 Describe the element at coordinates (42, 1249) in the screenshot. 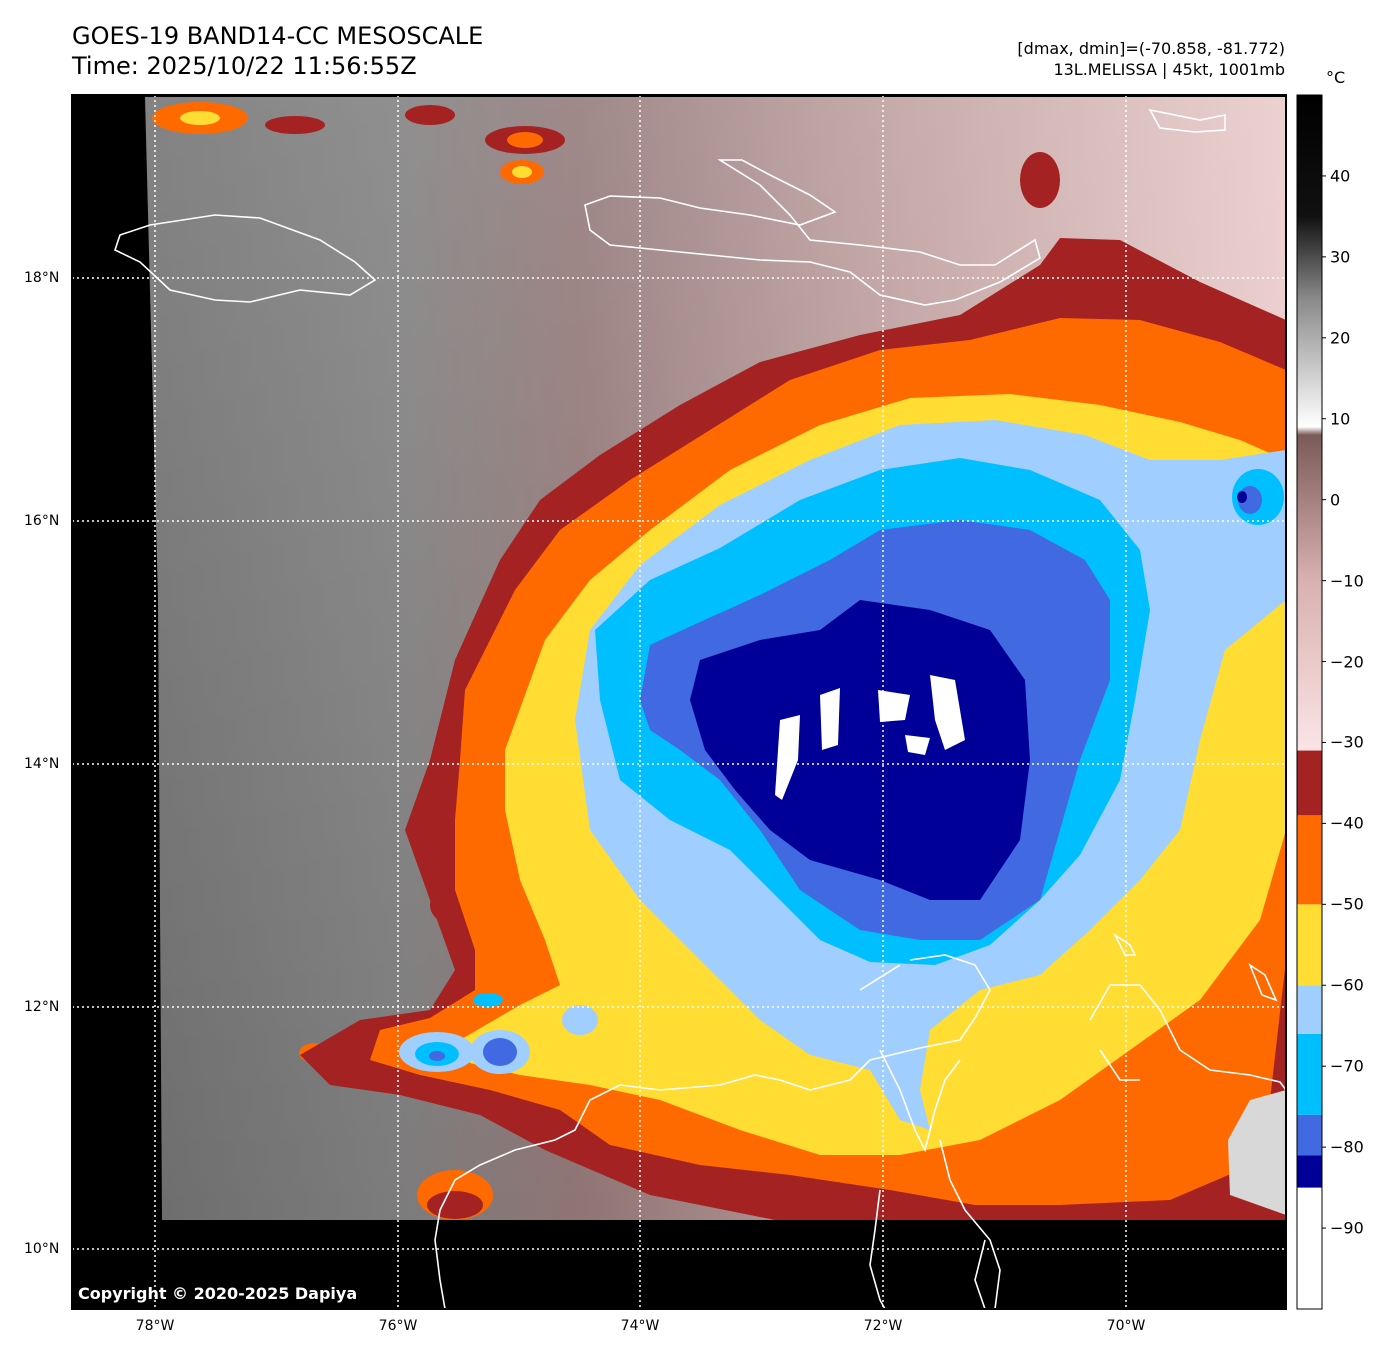

I see `lat-label-10n: 10°N` at that location.